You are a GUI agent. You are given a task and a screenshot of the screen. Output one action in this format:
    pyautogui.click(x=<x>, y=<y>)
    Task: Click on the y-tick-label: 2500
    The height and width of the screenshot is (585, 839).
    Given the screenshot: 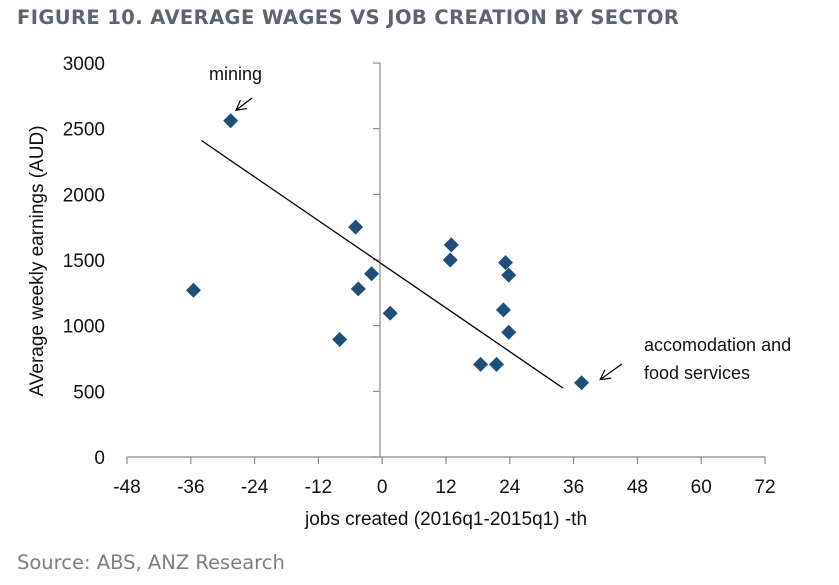 What is the action you would take?
    pyautogui.click(x=84, y=130)
    